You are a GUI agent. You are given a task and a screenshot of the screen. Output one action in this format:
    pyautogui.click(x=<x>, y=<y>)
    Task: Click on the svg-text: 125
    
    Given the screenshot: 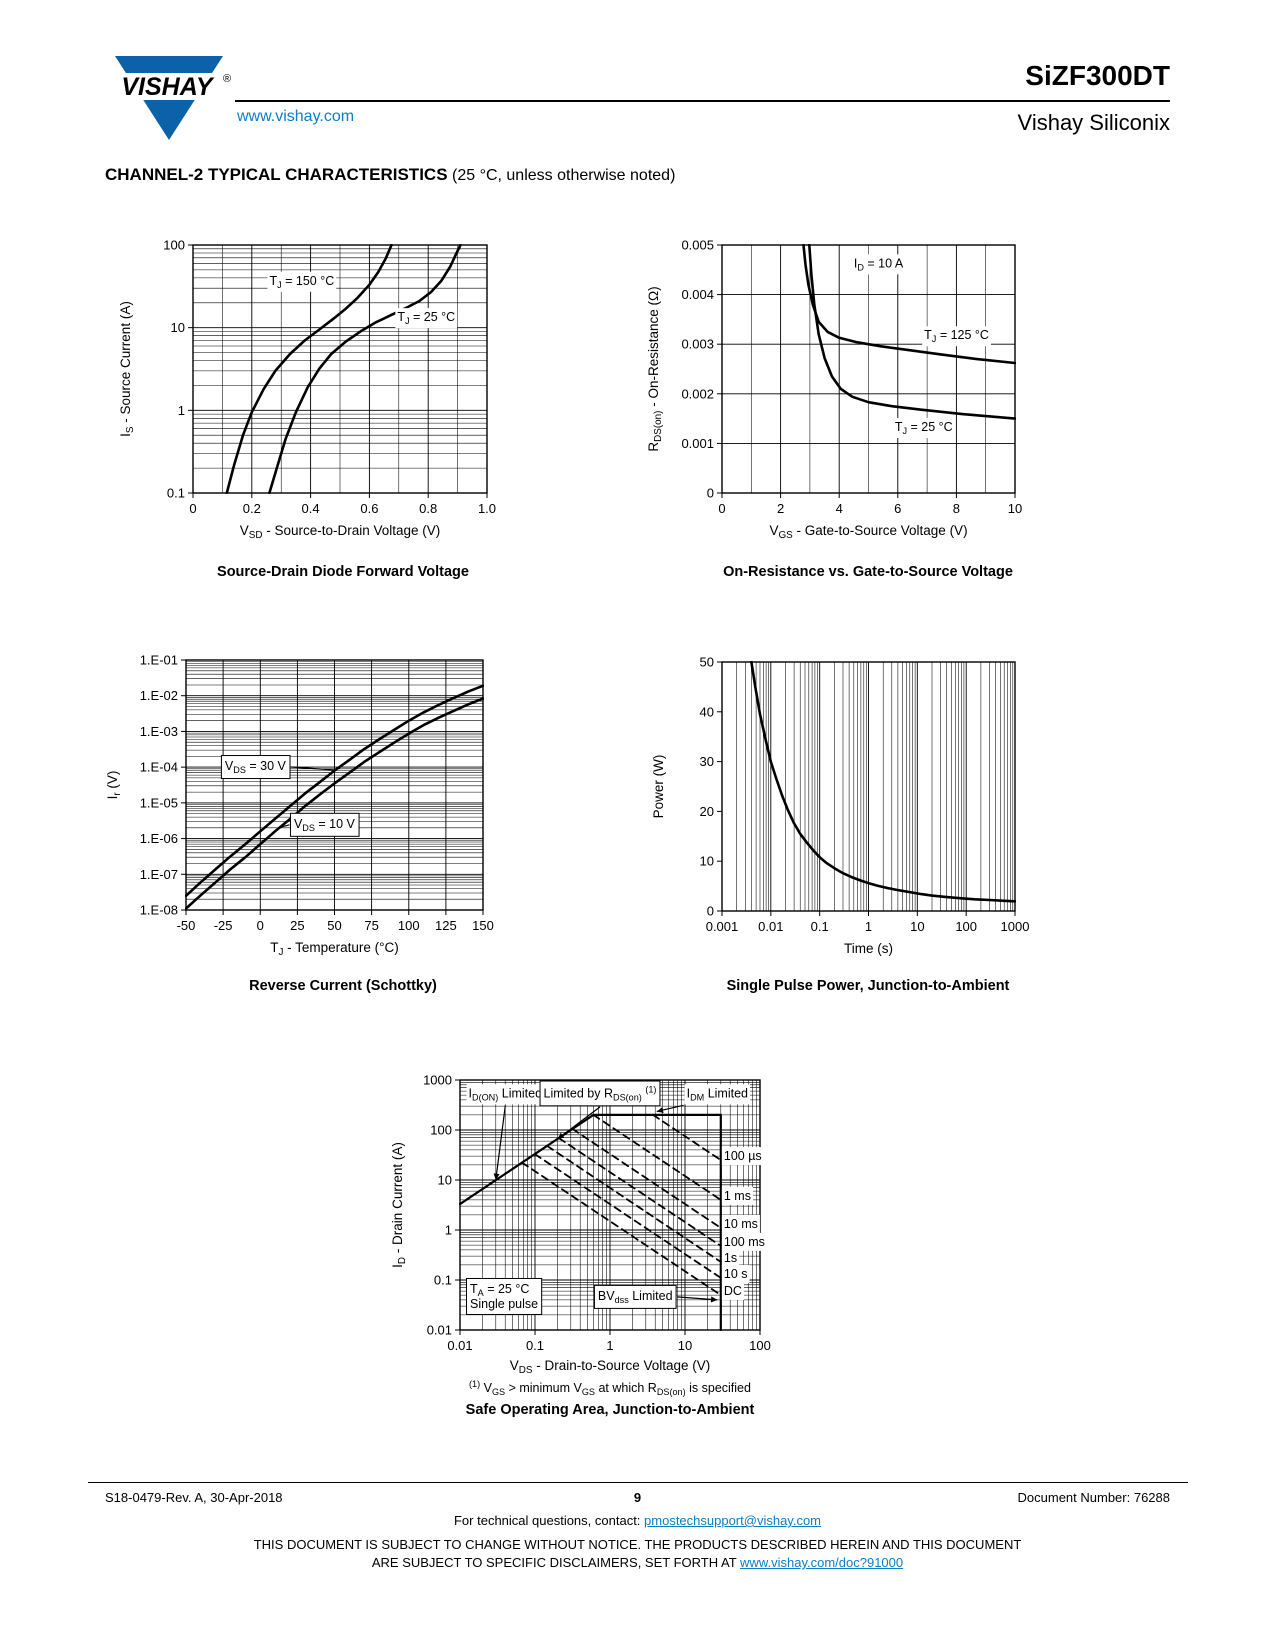 What is the action you would take?
    pyautogui.click(x=446, y=925)
    